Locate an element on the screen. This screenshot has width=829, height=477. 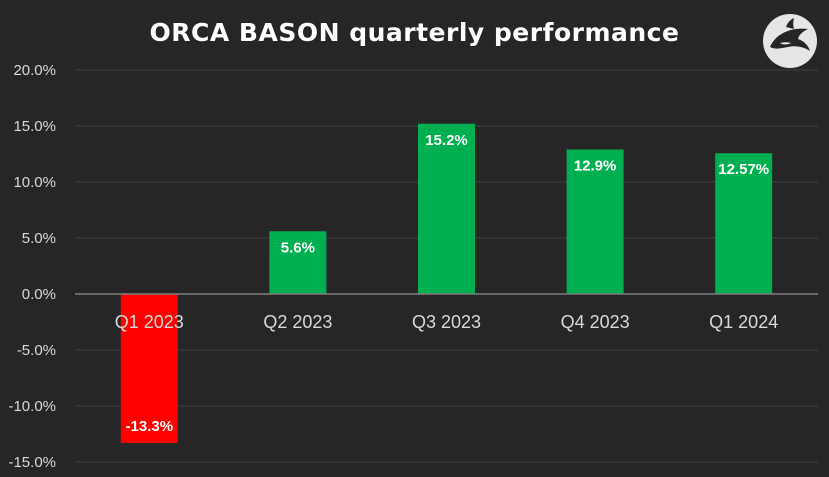
y-tick-label: 0.0% is located at coordinates (39, 294).